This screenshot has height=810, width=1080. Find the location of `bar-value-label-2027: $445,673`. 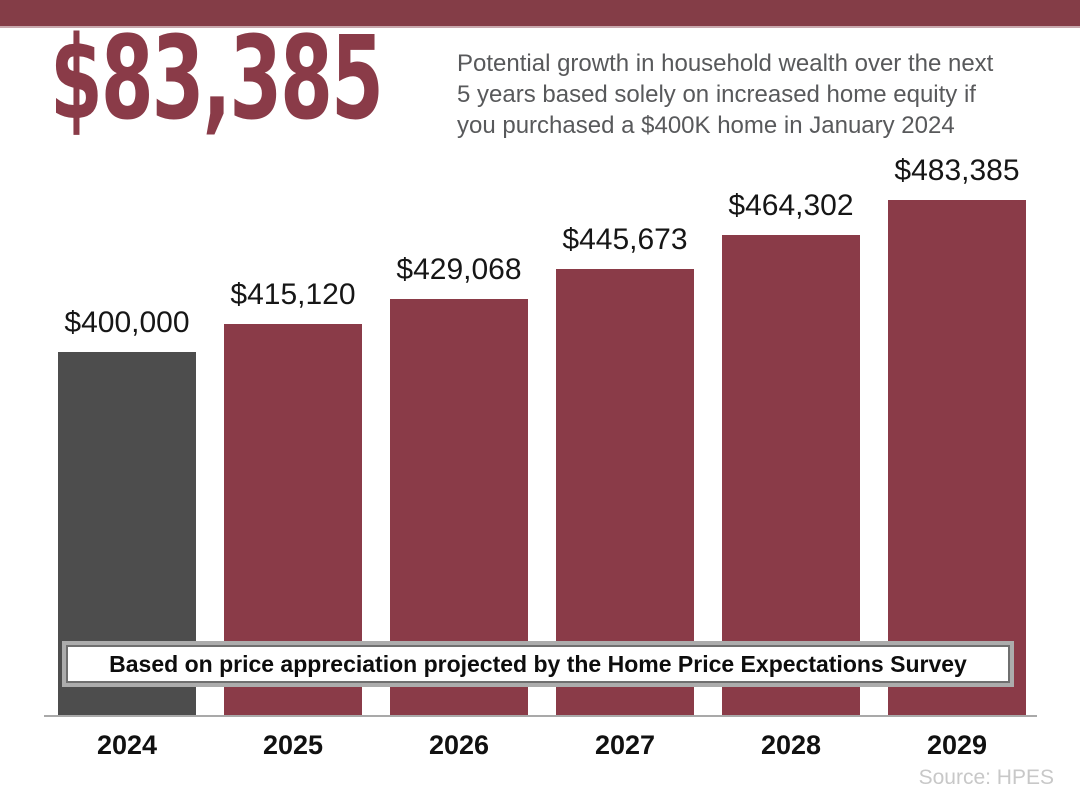

bar-value-label-2027: $445,673 is located at coordinates (625, 239).